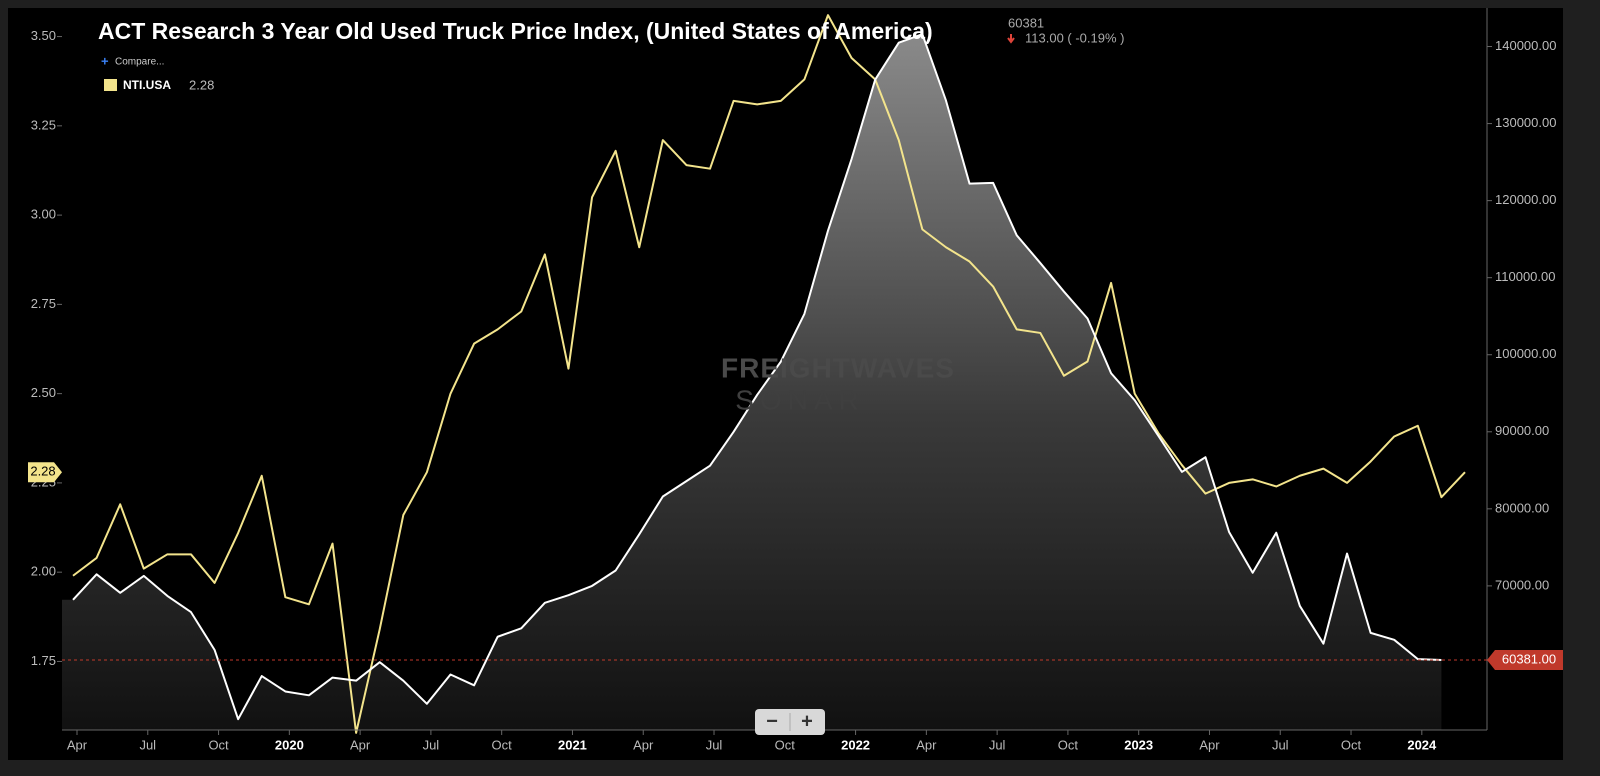  What do you see at coordinates (1422, 744) in the screenshot?
I see `x-tick-label: 2024` at bounding box center [1422, 744].